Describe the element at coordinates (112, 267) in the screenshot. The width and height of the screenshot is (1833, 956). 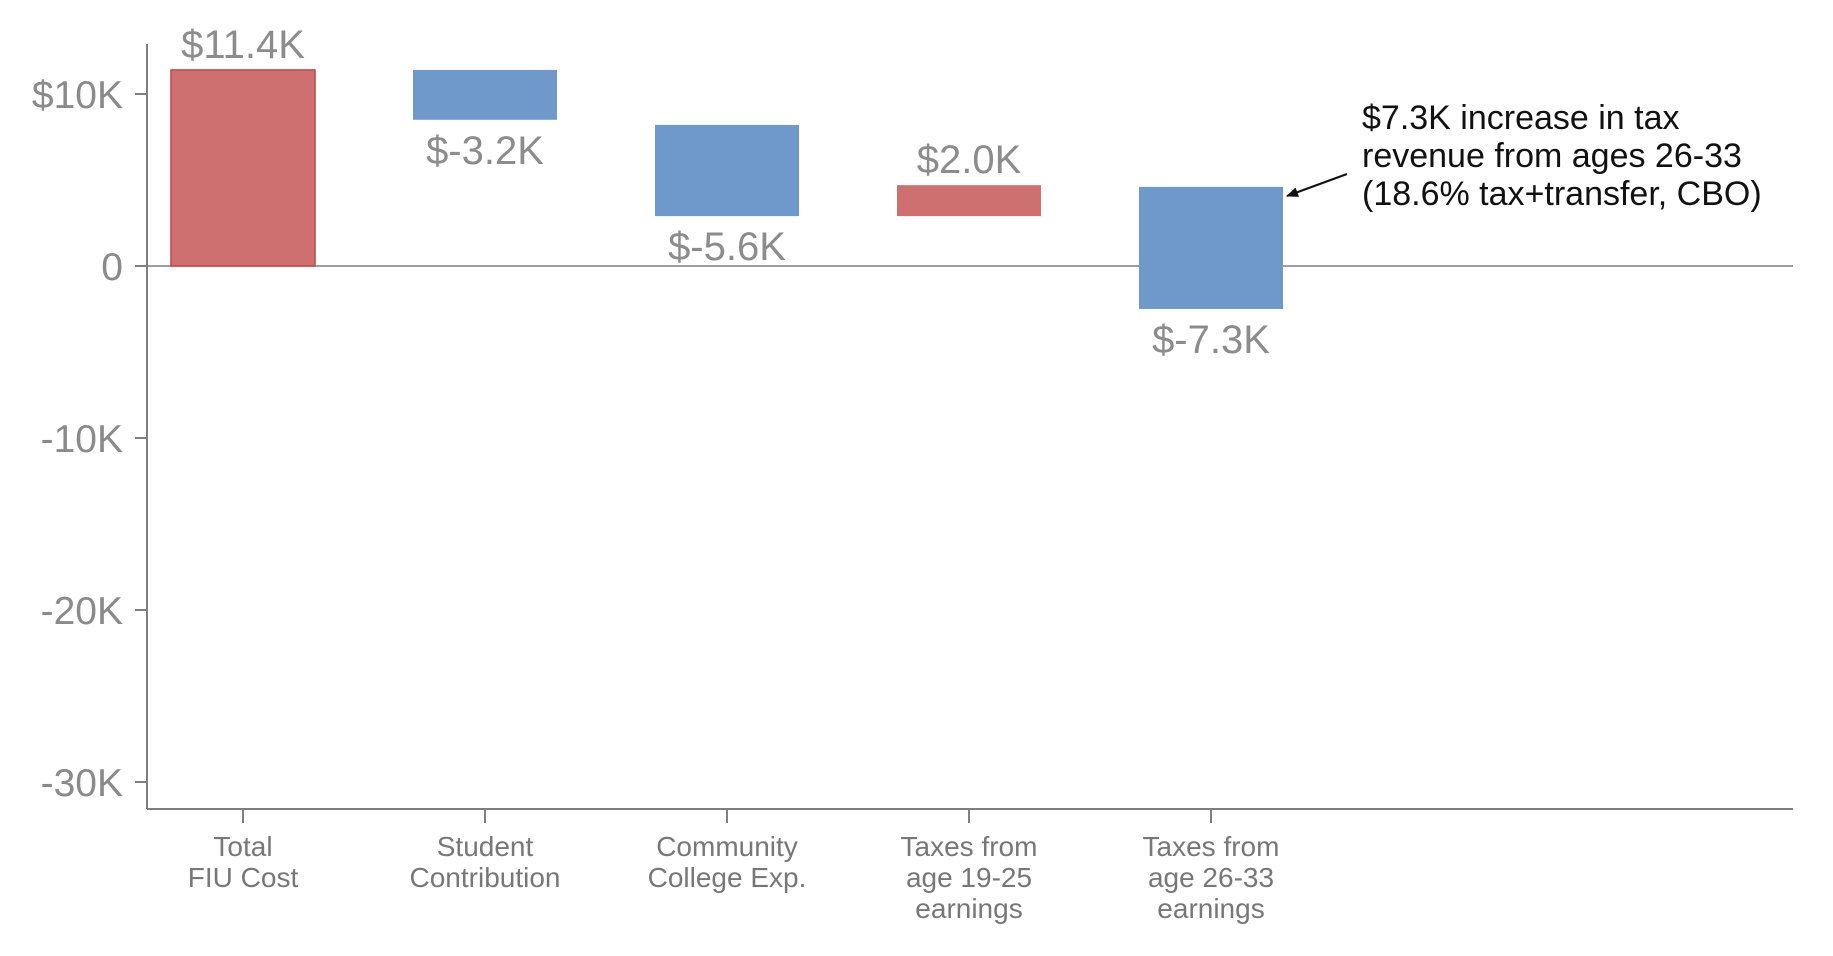
I see `y-tick-label: 0` at that location.